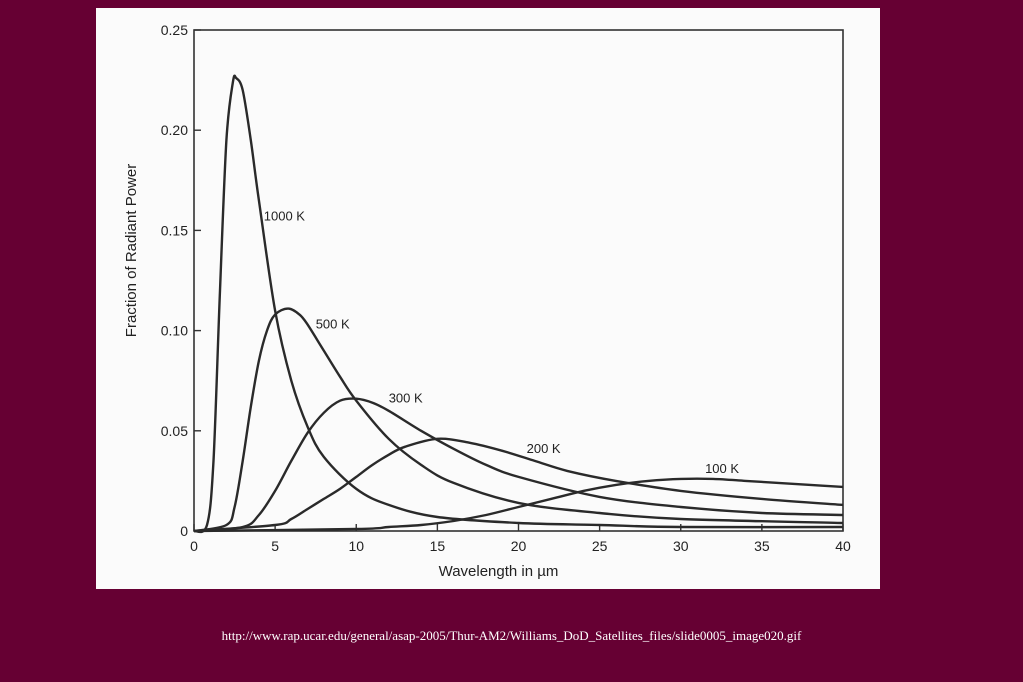 Image resolution: width=1023 pixels, height=682 pixels. I want to click on y-tick-label: 0.15, so click(174, 230).